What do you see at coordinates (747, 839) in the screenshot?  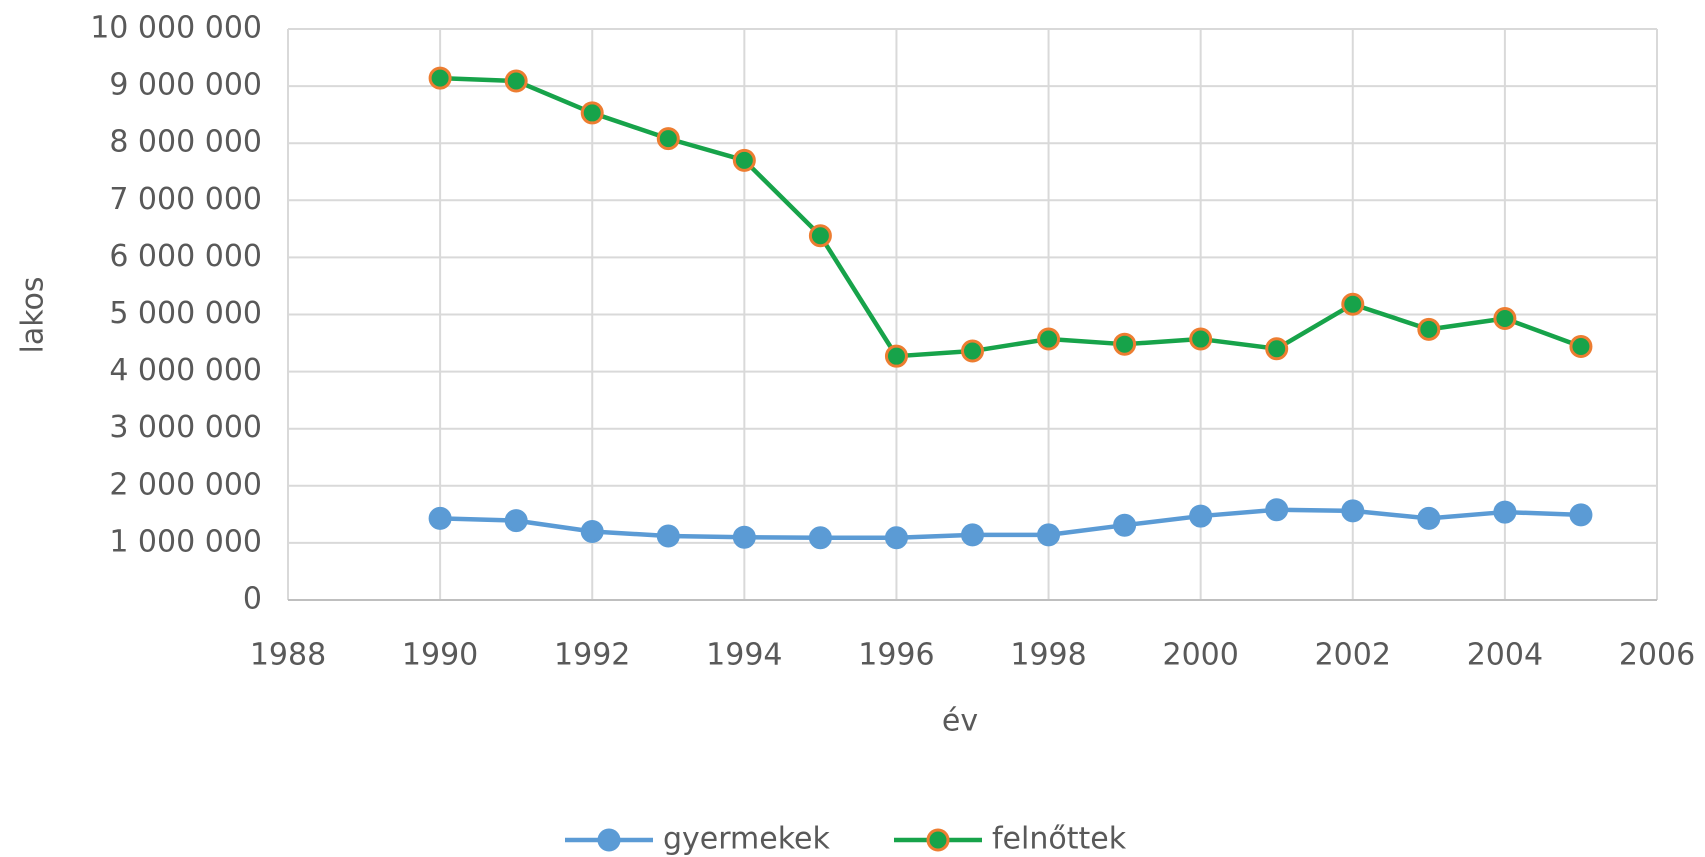 I see `legend-label: gyermekek` at bounding box center [747, 839].